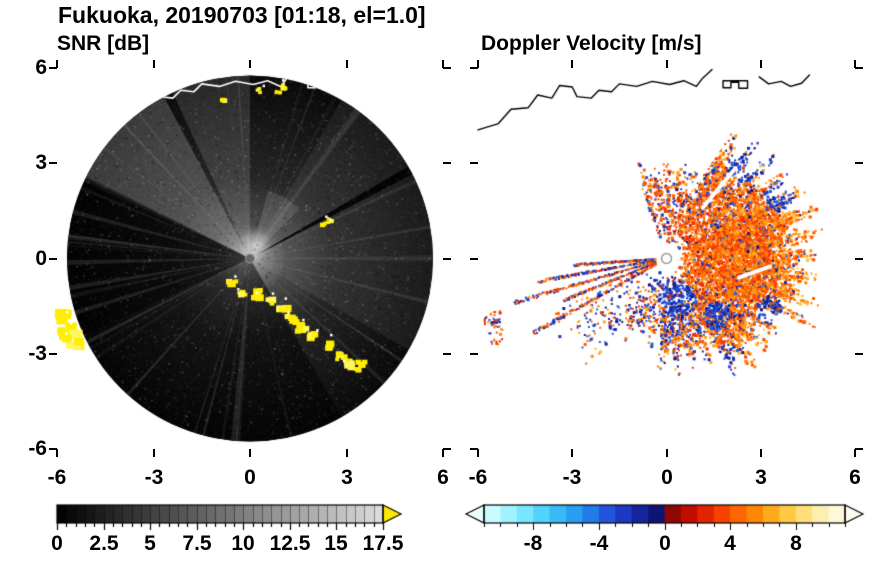 This screenshot has height=570, width=870. I want to click on snr-ytick-label: 6, so click(41, 67).